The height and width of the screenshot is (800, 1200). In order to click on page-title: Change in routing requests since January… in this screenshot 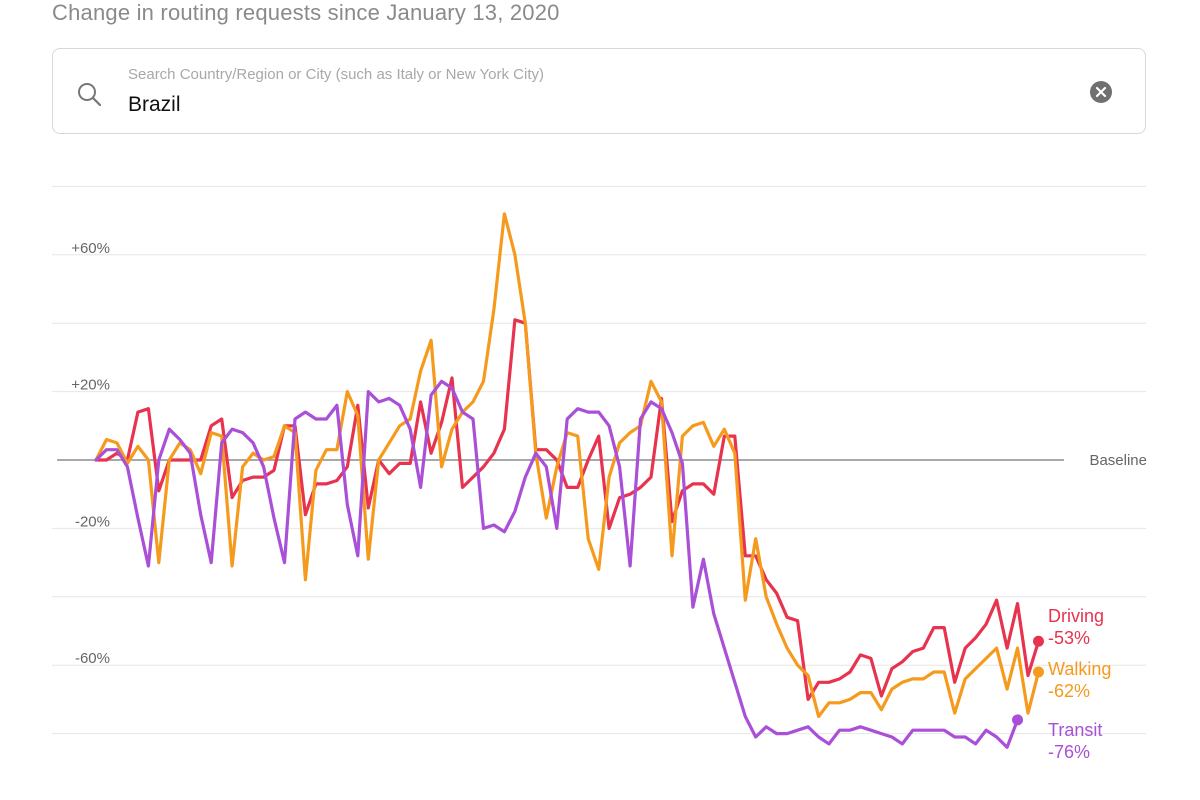, I will do `click(306, 12)`.